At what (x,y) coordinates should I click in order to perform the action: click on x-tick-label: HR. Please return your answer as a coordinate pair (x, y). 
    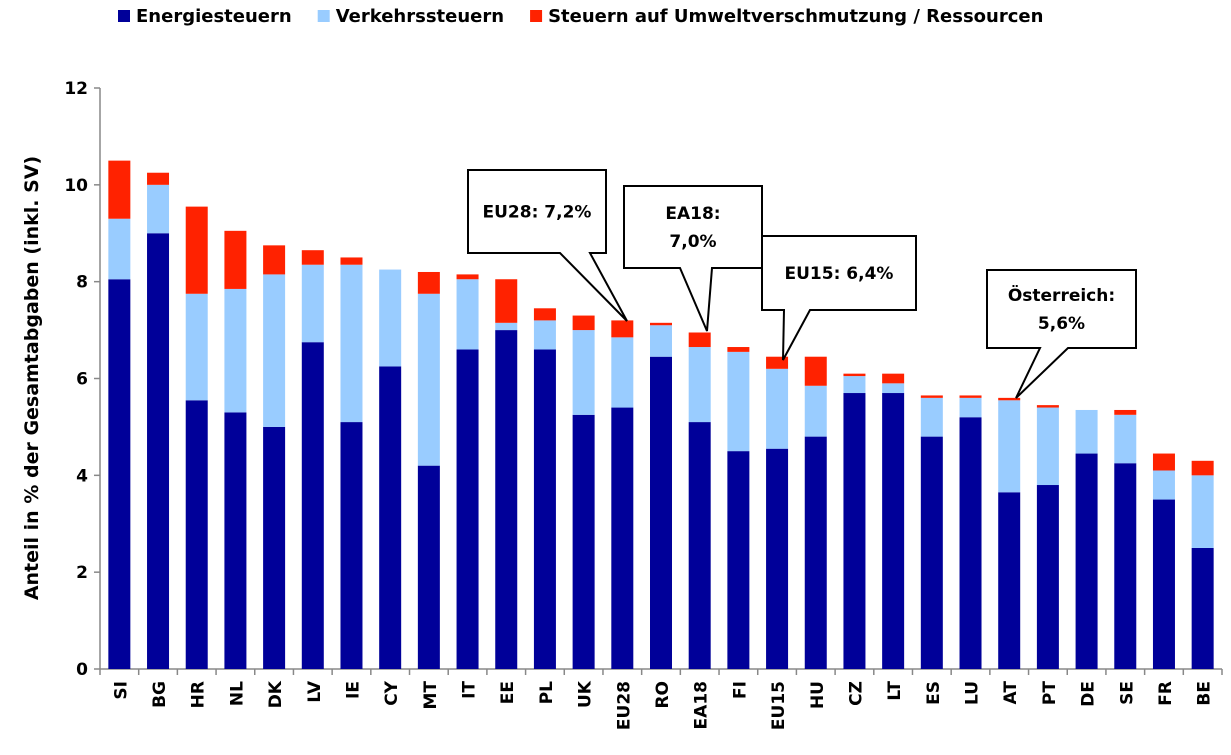
    Looking at the image, I should click on (199, 694).